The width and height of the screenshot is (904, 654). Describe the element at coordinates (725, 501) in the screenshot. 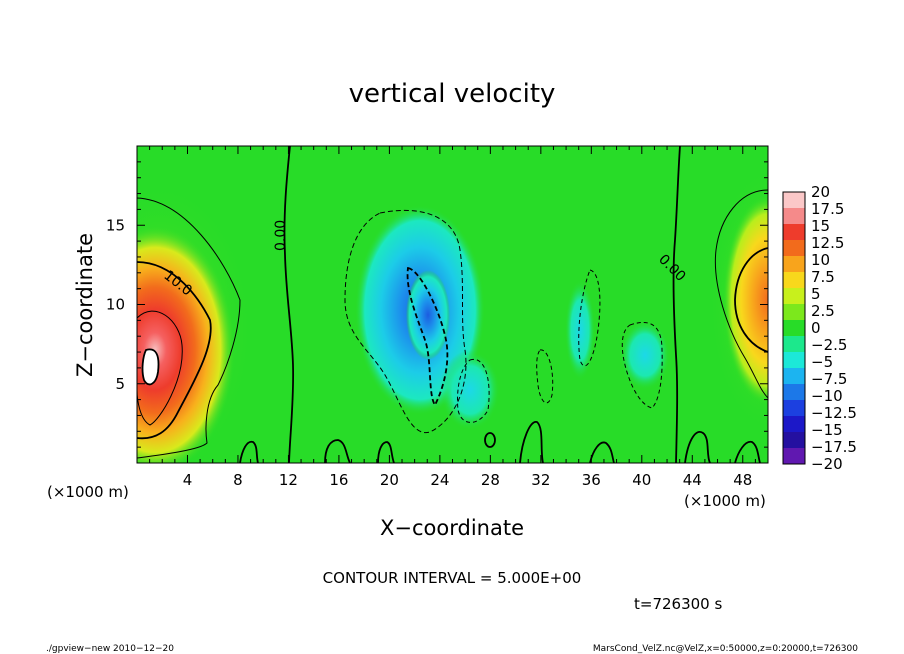

I see `x-unit-right: (×1000 m)` at that location.